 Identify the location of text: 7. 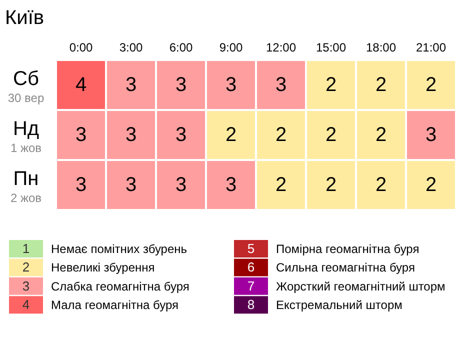
(251, 286).